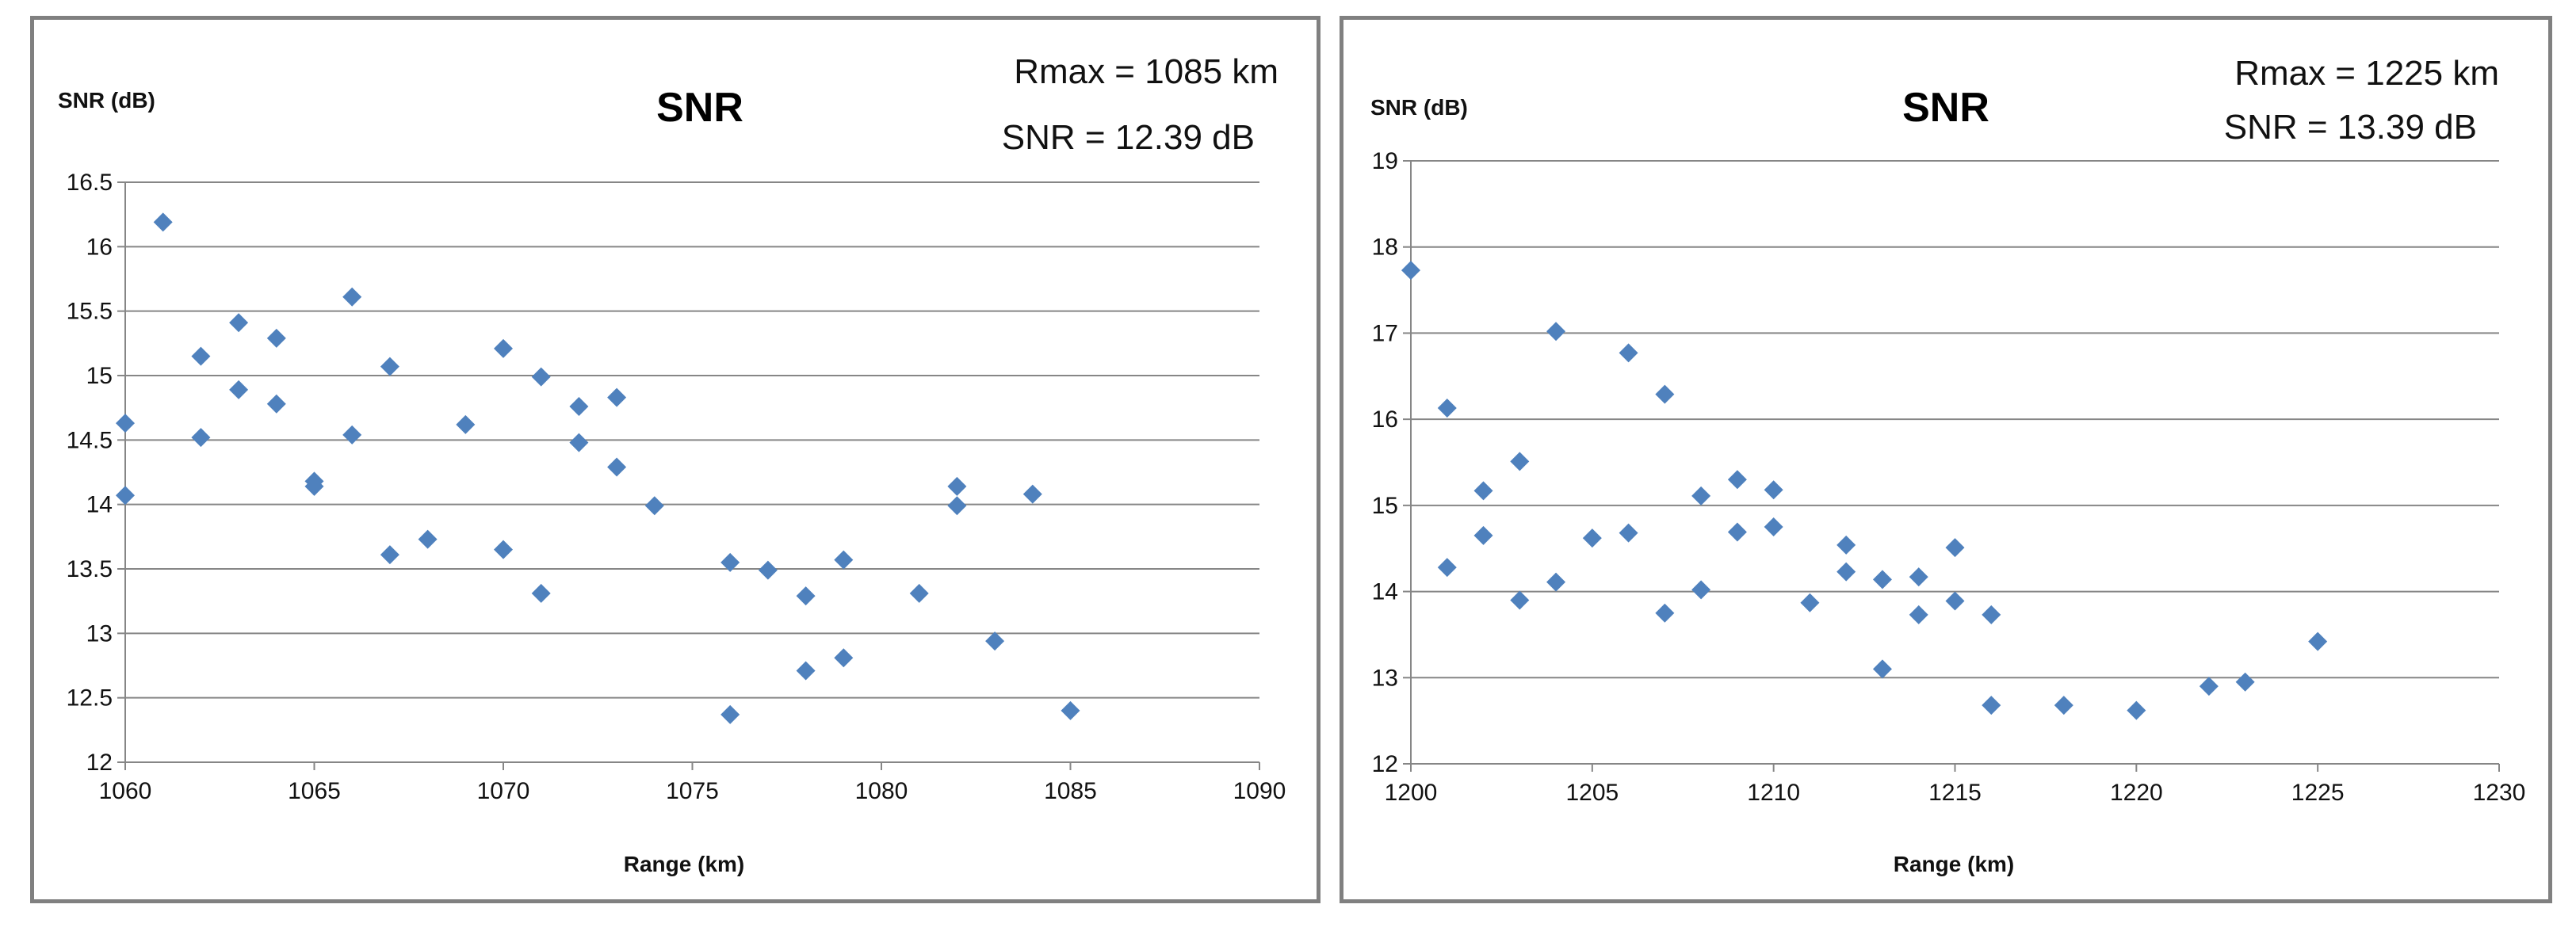  What do you see at coordinates (1955, 793) in the screenshot?
I see `x-tick-label: 1215` at bounding box center [1955, 793].